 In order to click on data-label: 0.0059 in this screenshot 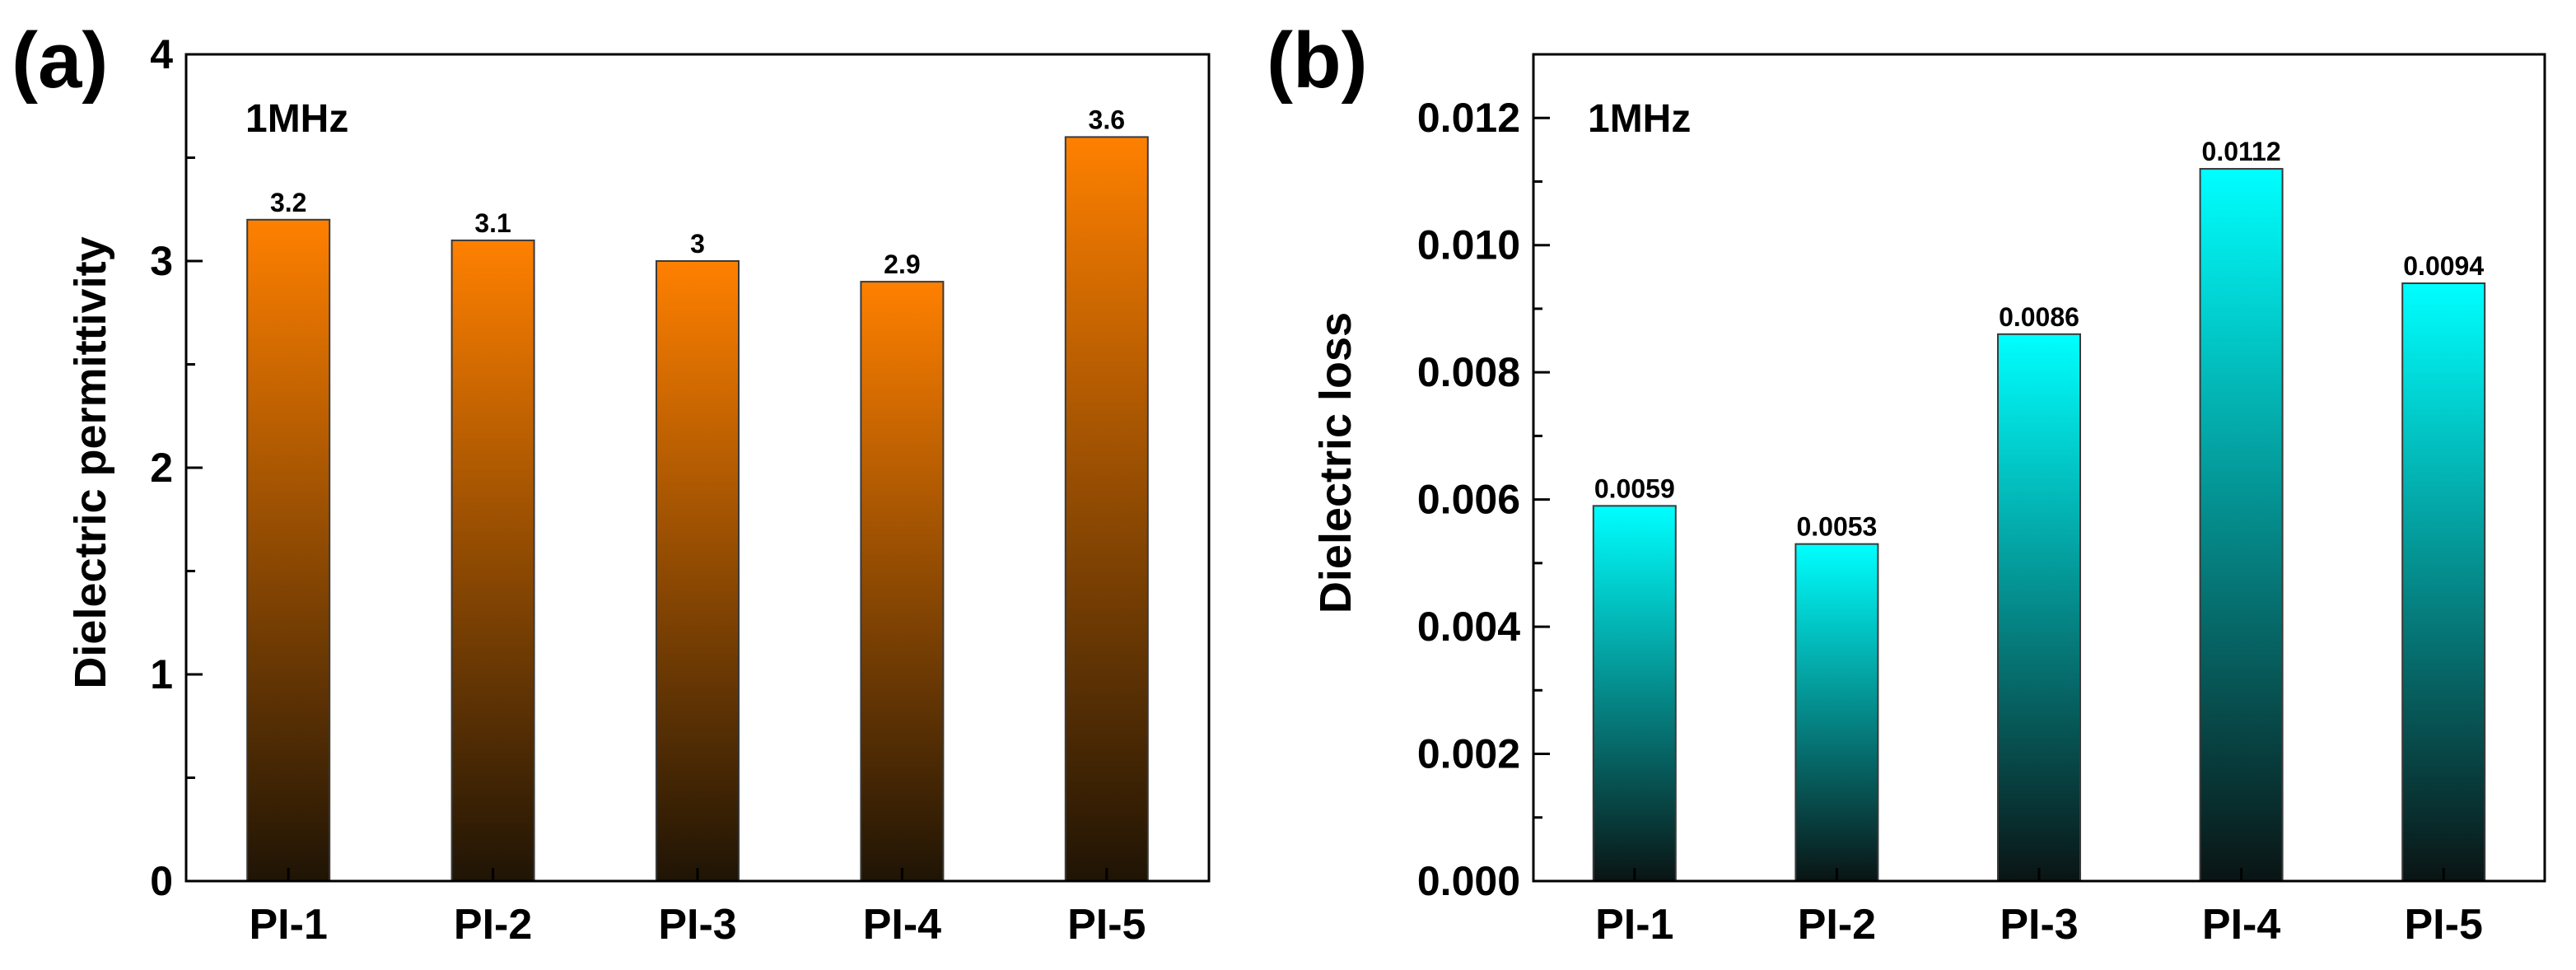, I will do `click(1634, 488)`.